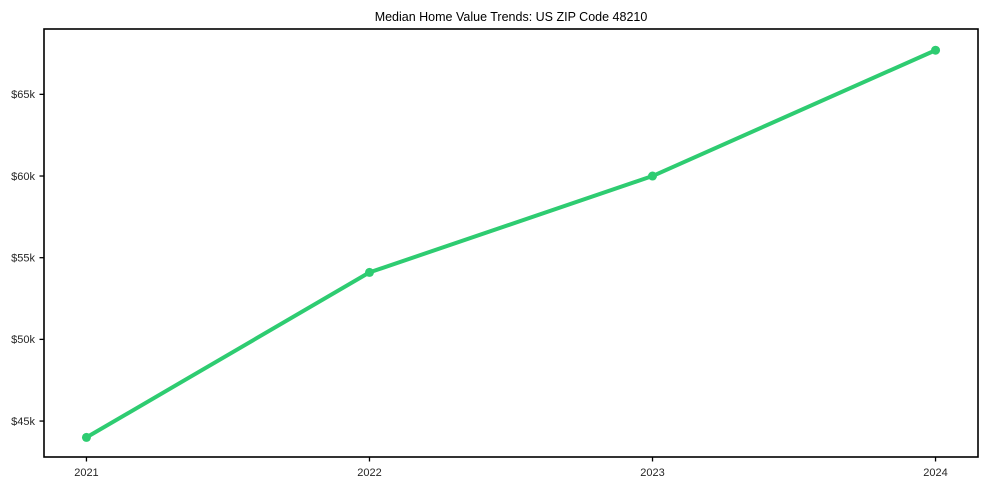 Image resolution: width=990 pixels, height=490 pixels. I want to click on y-tick-label: $45k, so click(23, 422).